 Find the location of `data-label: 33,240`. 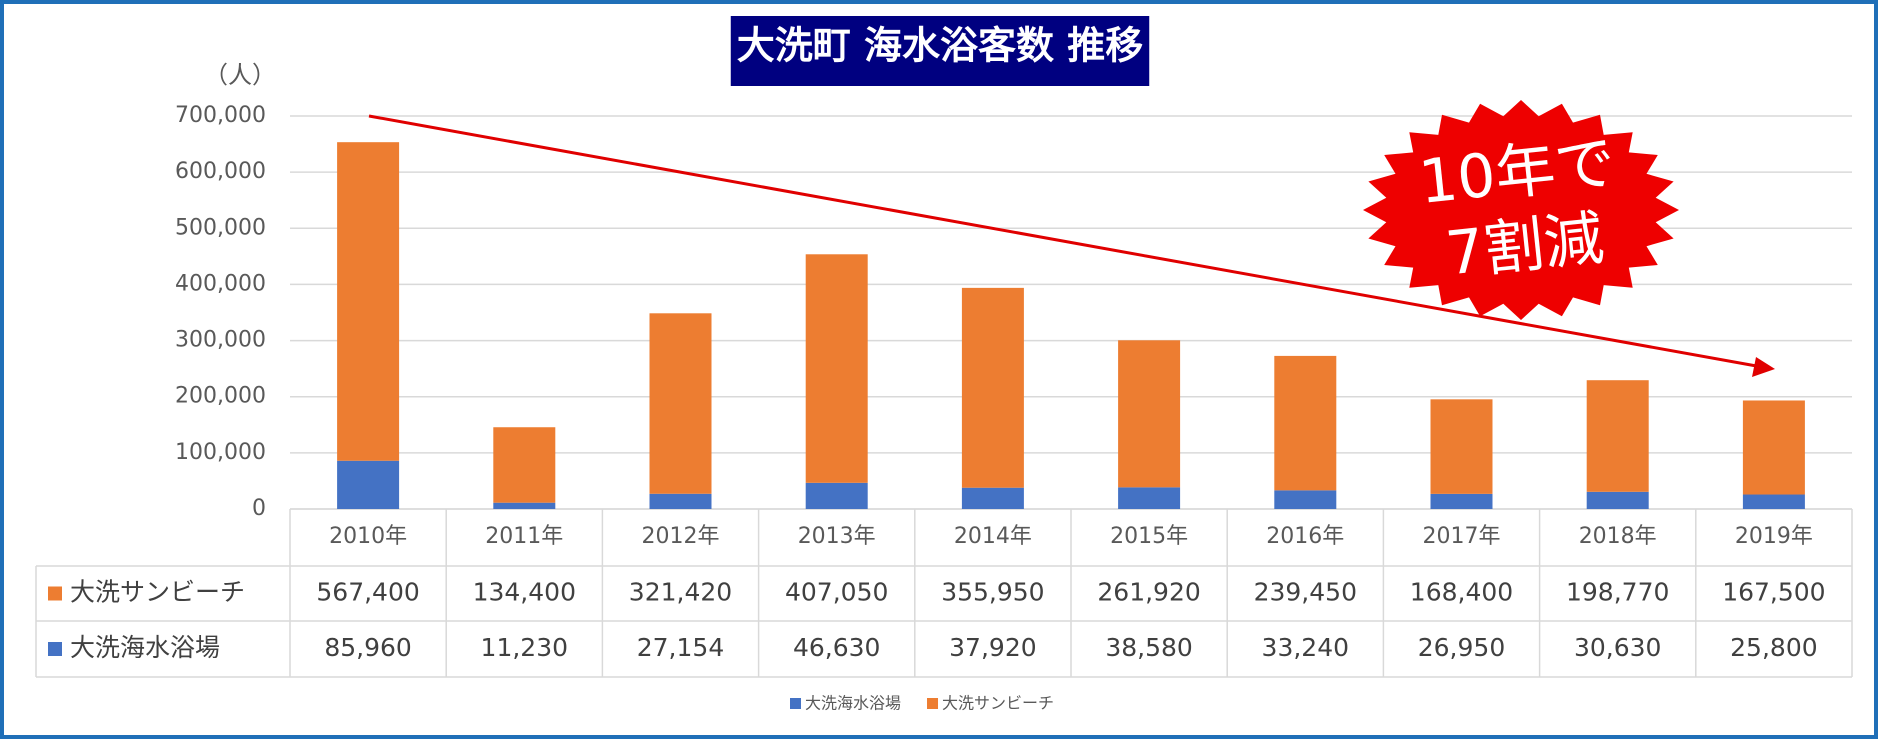

data-label: 33,240 is located at coordinates (1305, 647).